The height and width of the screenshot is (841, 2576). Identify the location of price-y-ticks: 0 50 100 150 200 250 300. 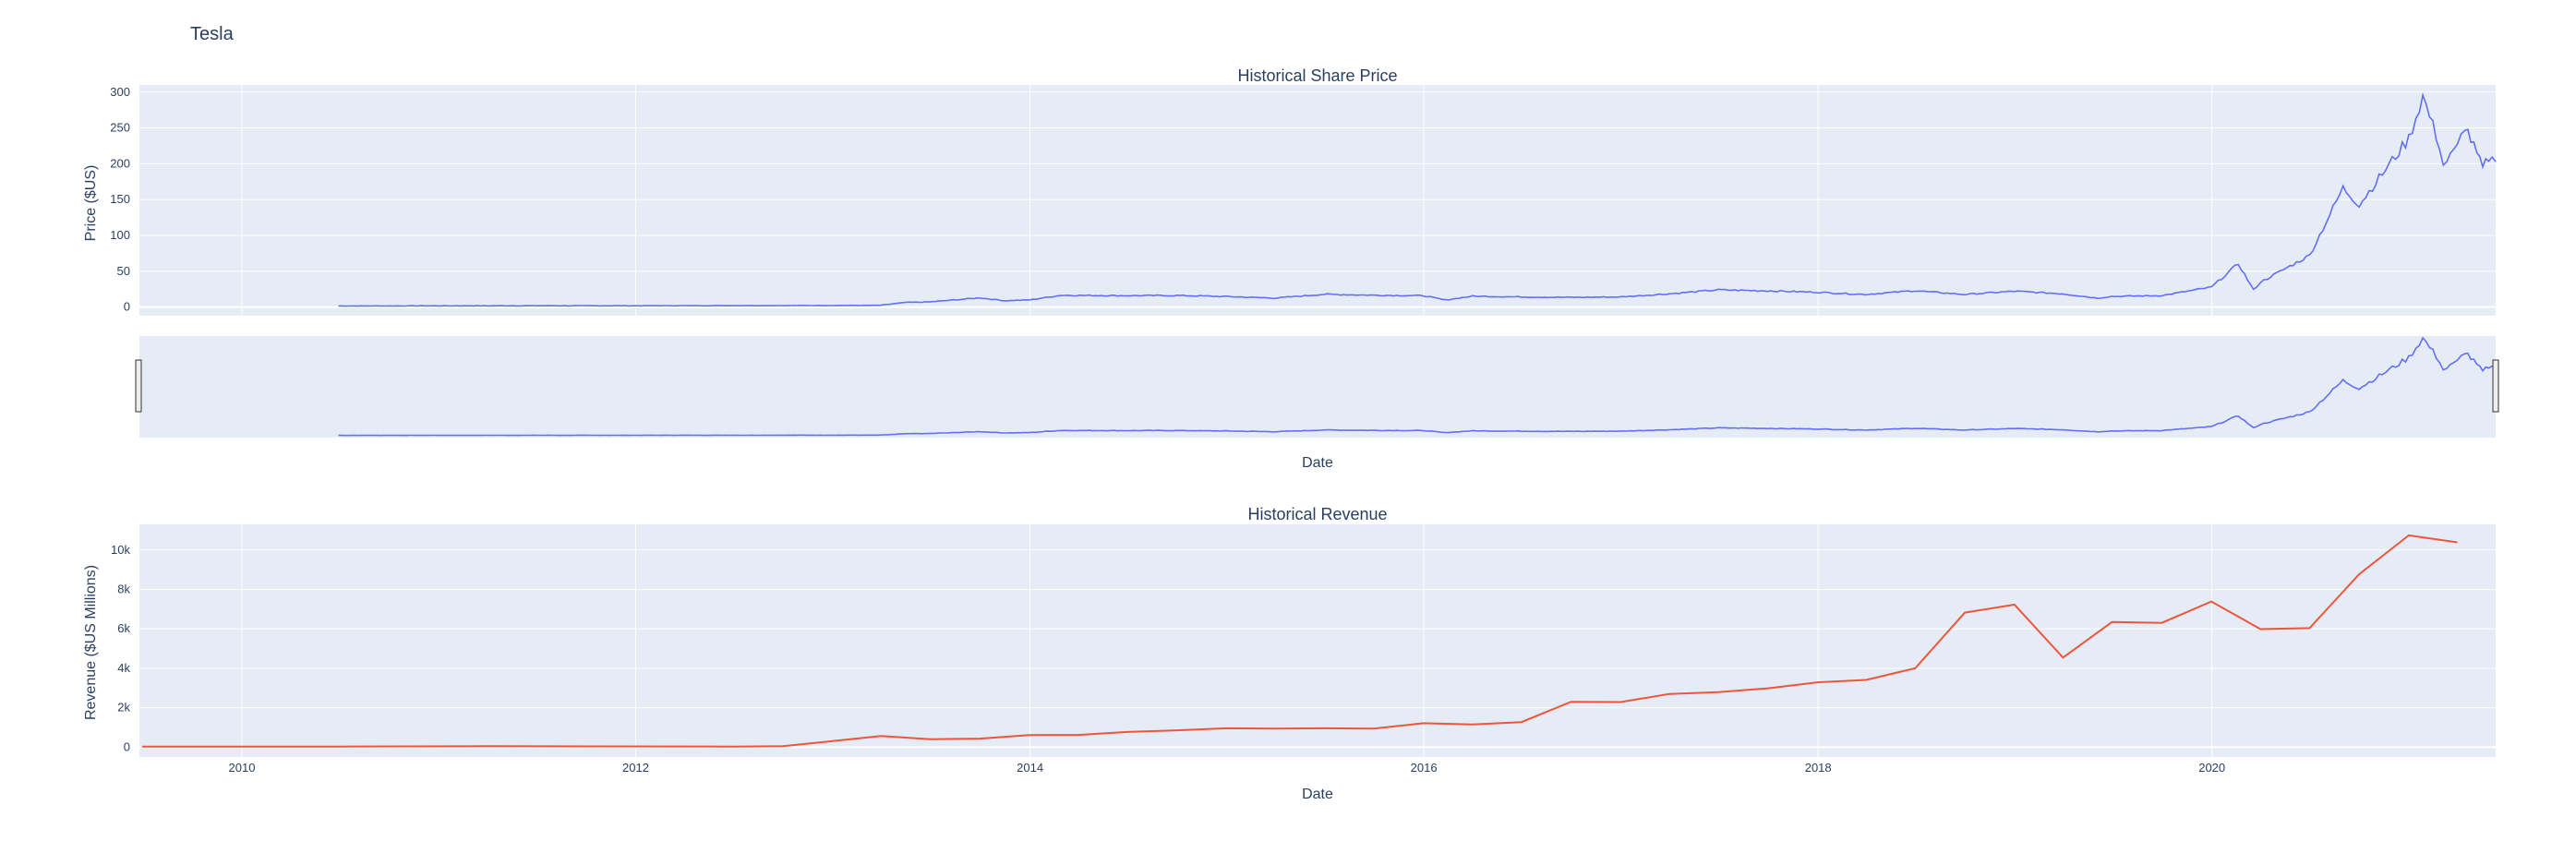
(120, 199).